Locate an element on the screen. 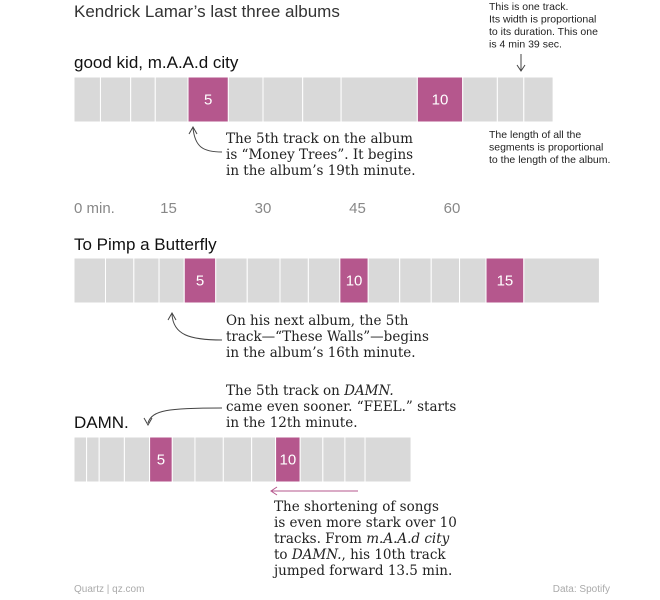 Image resolution: width=660 pixels, height=600 pixels. footer-credit: Quartz | qz.com is located at coordinates (109, 589).